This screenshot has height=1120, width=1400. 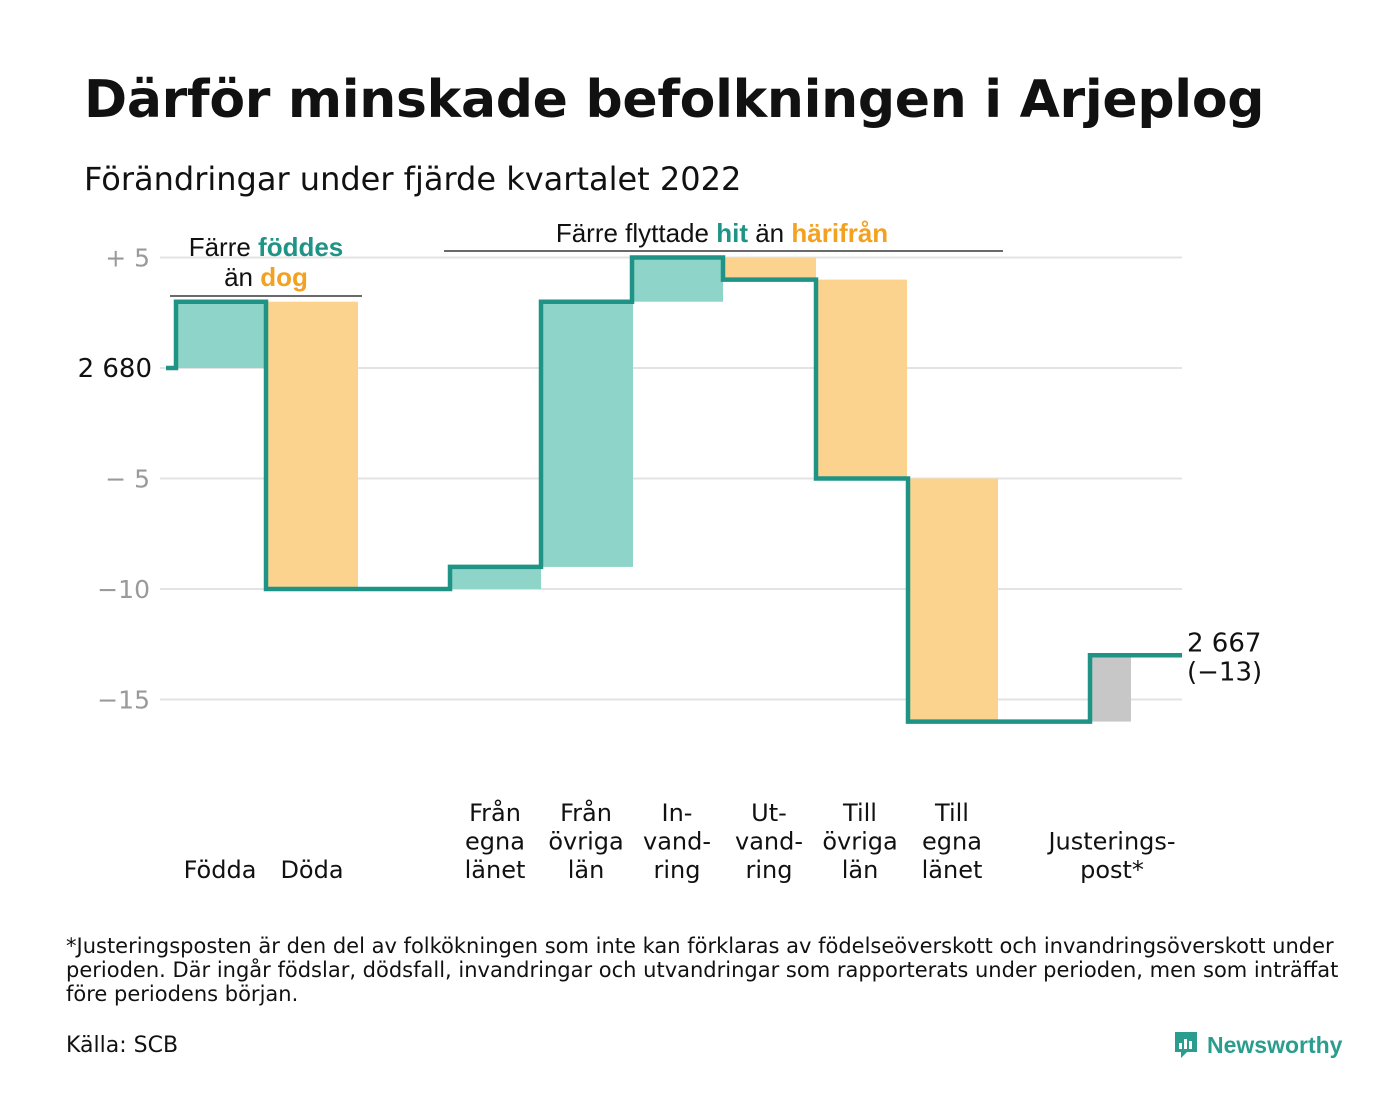 What do you see at coordinates (1275, 1044) in the screenshot?
I see `logo-text: Newsworthy` at bounding box center [1275, 1044].